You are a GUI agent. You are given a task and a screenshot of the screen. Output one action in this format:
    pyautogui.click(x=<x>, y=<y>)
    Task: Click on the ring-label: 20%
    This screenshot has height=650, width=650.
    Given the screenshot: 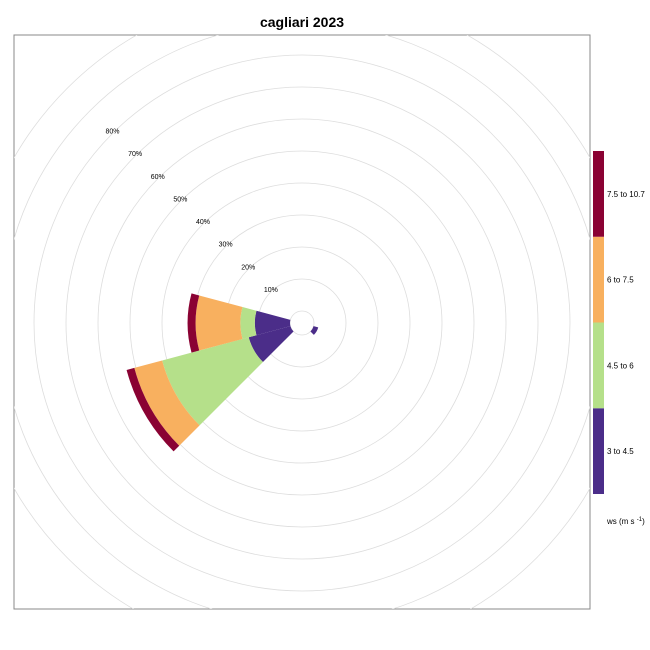 What is the action you would take?
    pyautogui.click(x=248, y=267)
    